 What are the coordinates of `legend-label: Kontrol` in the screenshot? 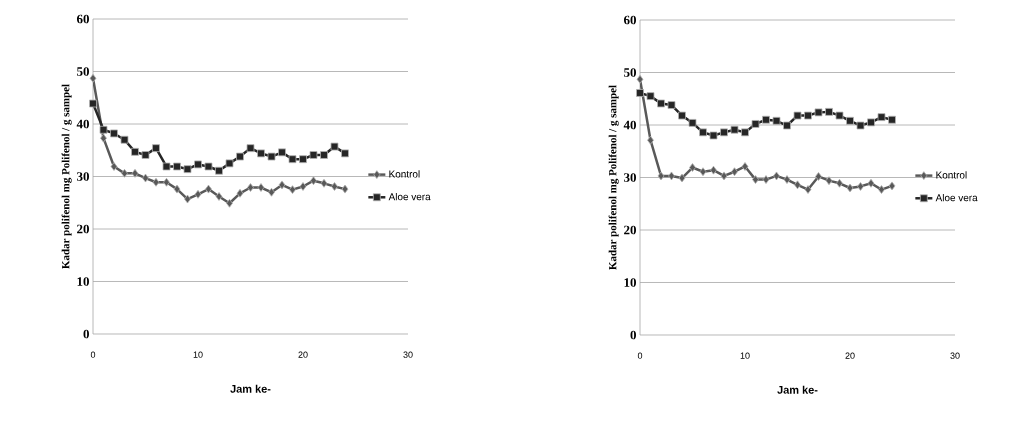 It's located at (951, 175).